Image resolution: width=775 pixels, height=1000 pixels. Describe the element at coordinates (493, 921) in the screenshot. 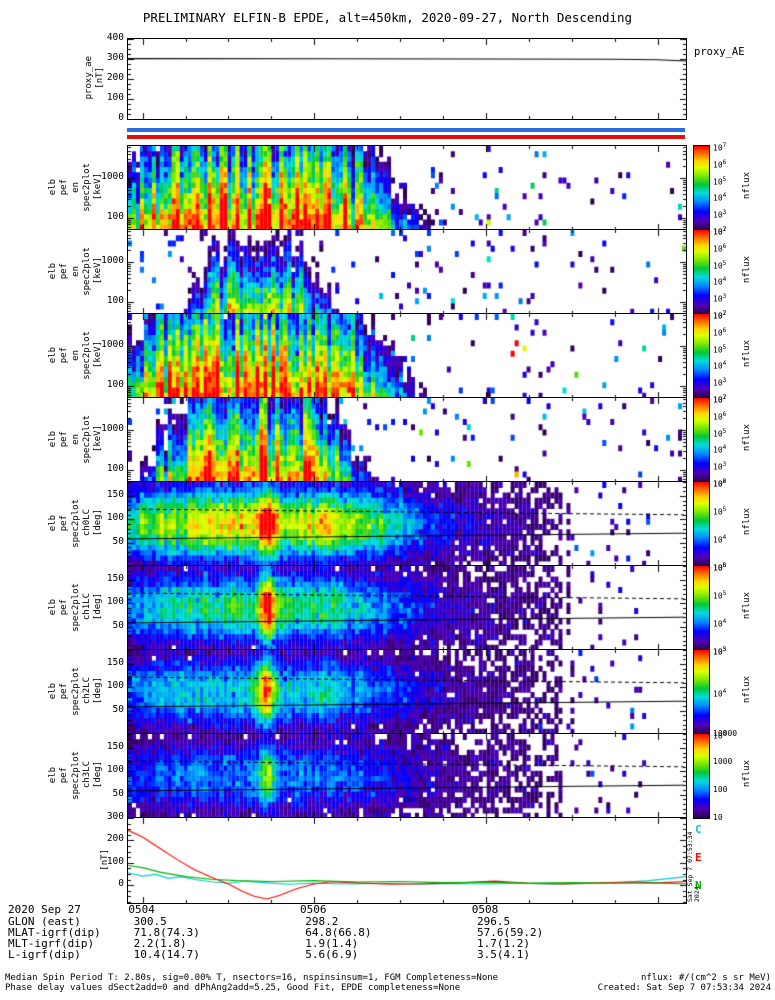

I see `ephemeris-value: 296.5` at that location.